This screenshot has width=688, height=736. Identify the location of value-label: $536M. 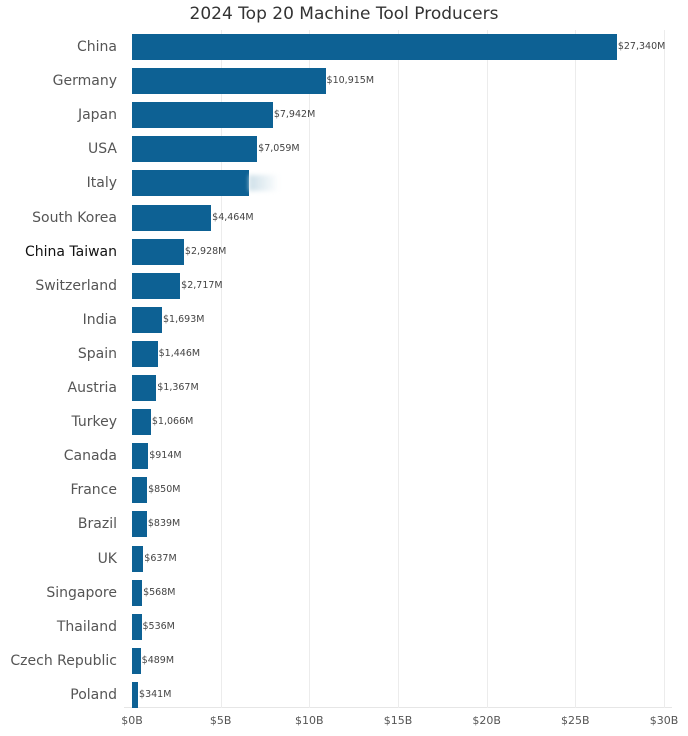
(158, 626).